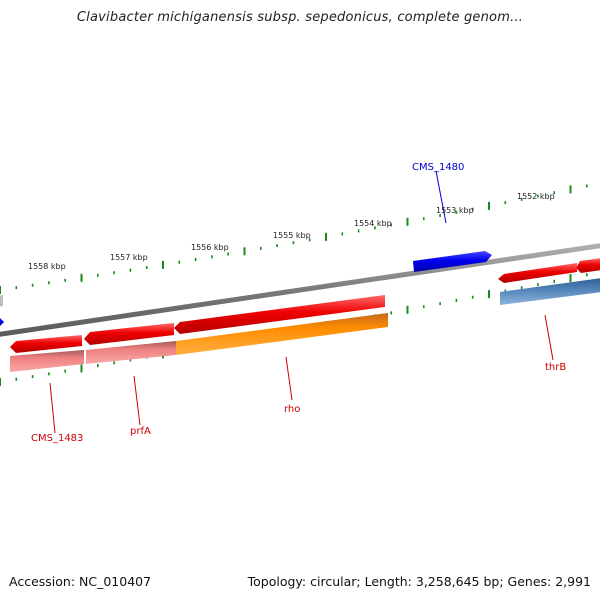 Image resolution: width=600 pixels, height=600 pixels. What do you see at coordinates (210, 247) in the screenshot?
I see `scale-label-1556: 1556 kbp` at bounding box center [210, 247].